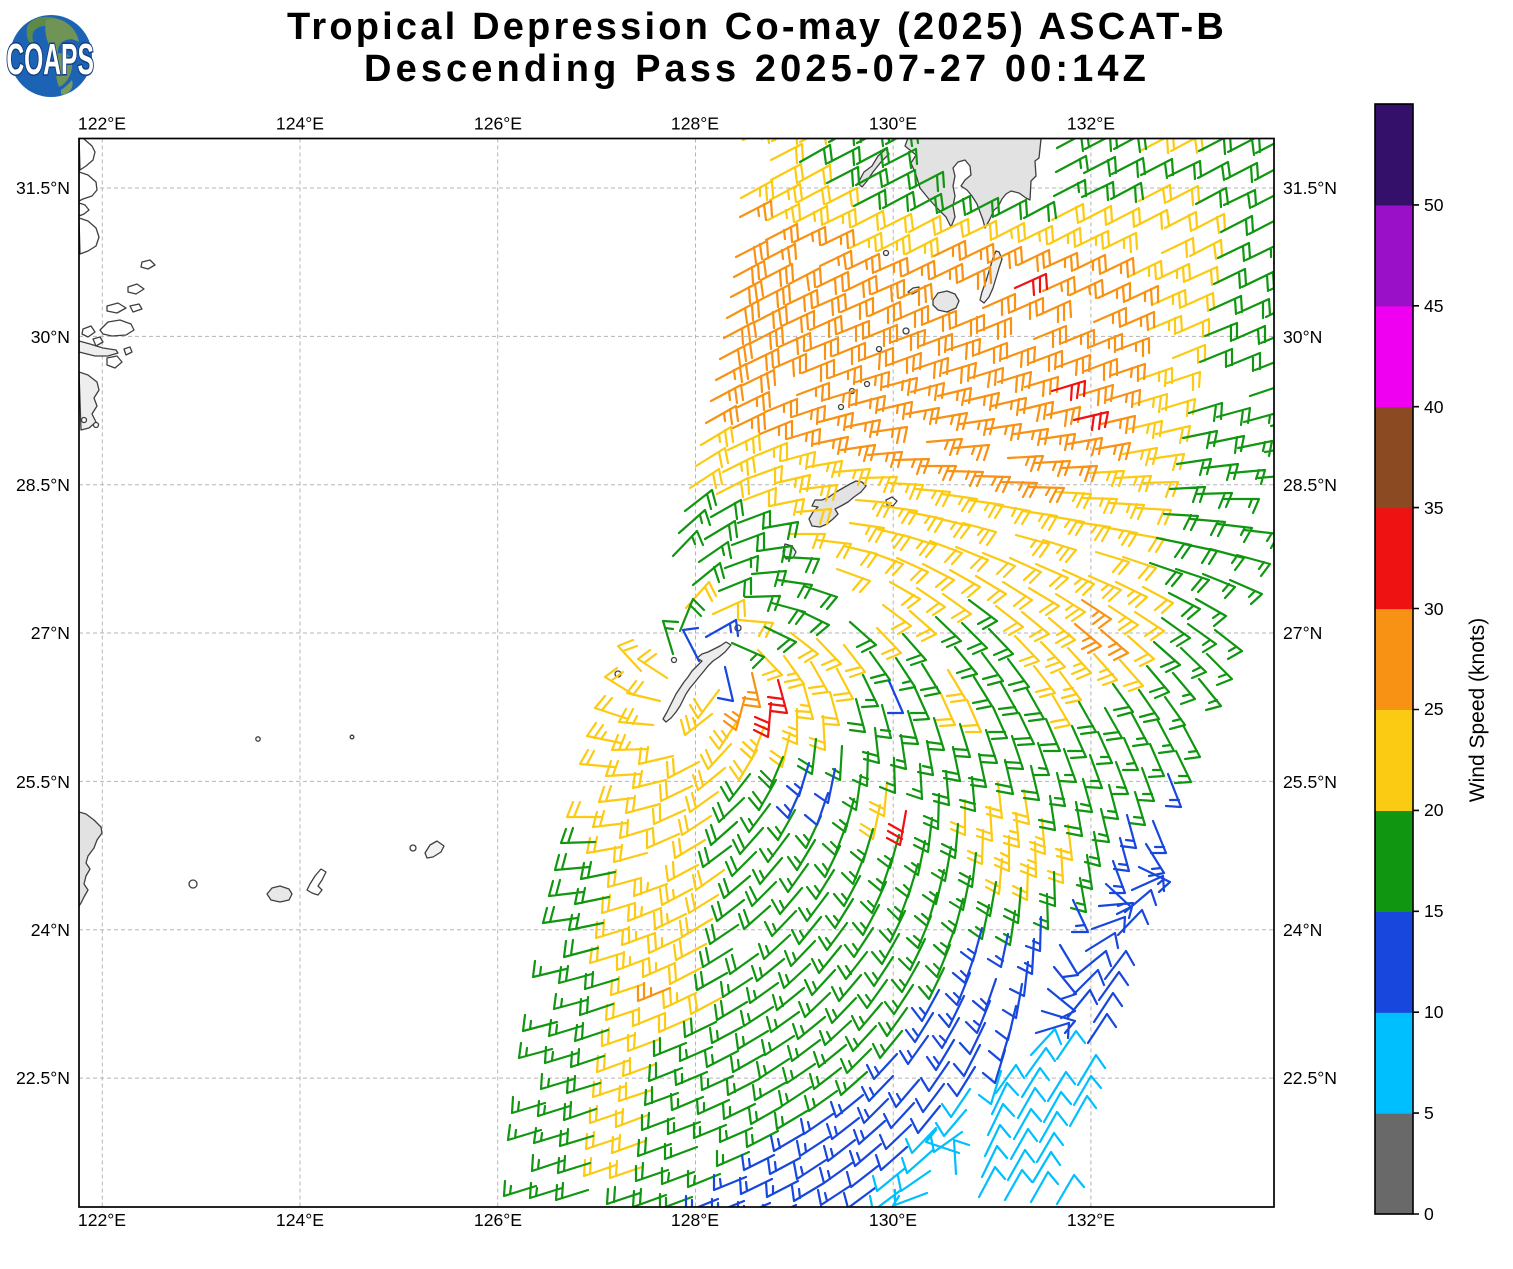 The height and width of the screenshot is (1269, 1513). What do you see at coordinates (1429, 1113) in the screenshot?
I see `svg-text: 5` at bounding box center [1429, 1113].